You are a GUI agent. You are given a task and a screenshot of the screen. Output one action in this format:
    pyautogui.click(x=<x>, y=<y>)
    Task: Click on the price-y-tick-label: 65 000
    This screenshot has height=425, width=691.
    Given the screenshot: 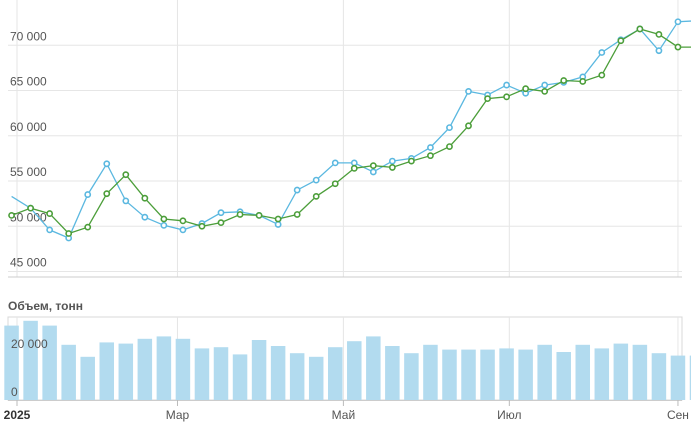 What is the action you would take?
    pyautogui.click(x=28, y=82)
    